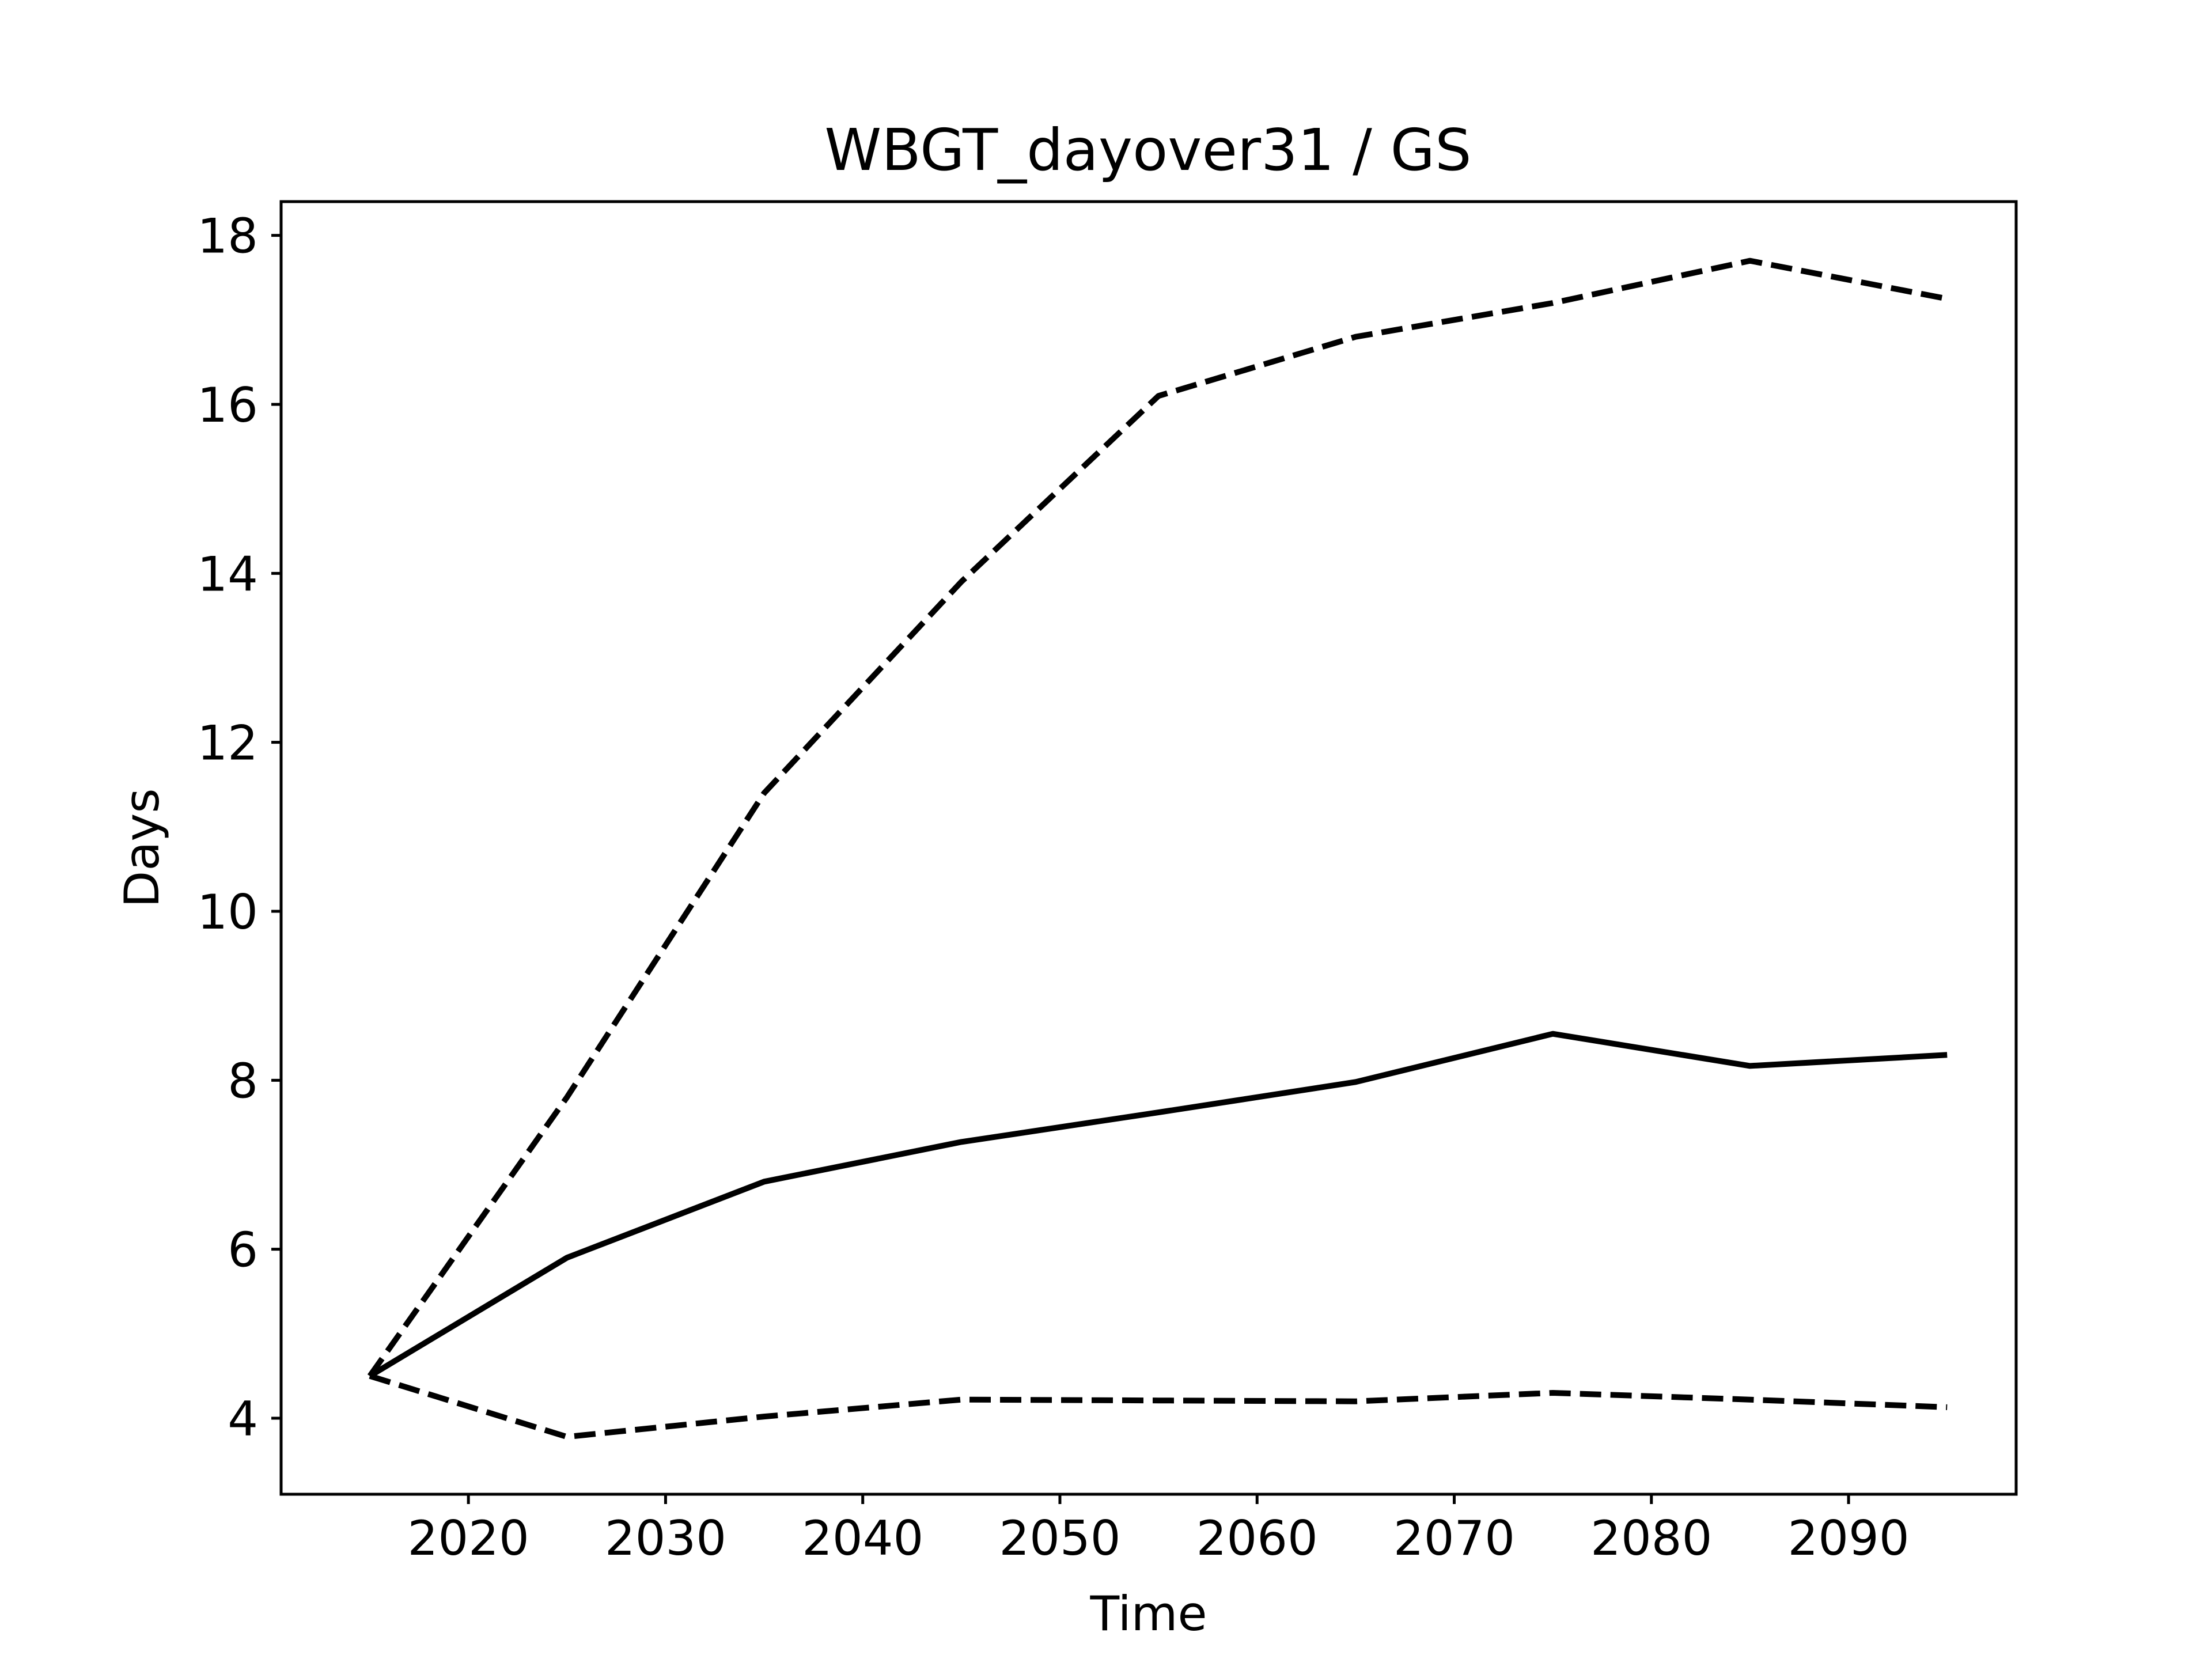 The width and height of the screenshot is (2212, 1659). Describe the element at coordinates (1848, 1538) in the screenshot. I see `x-tick-label: 2090` at that location.